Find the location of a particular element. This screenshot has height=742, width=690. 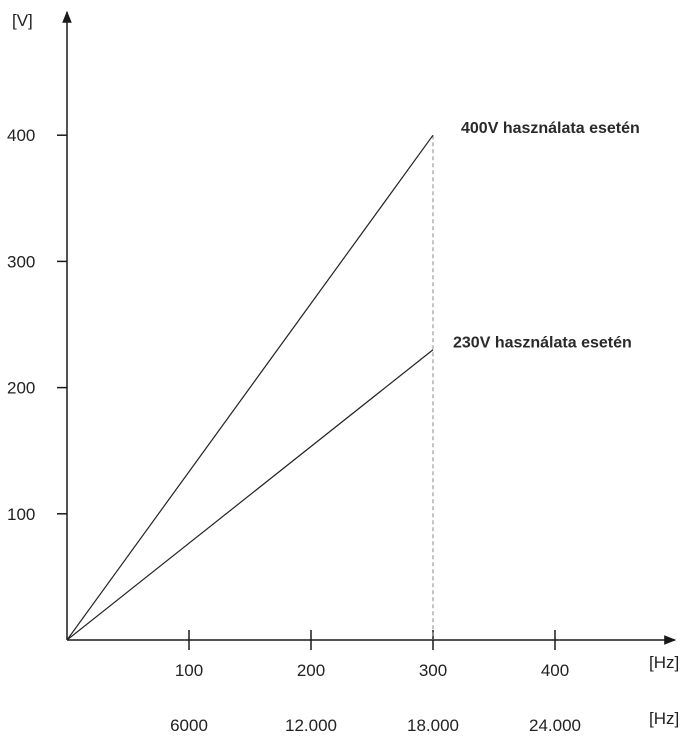

x2-tick-label-4: 24.000 is located at coordinates (555, 725).